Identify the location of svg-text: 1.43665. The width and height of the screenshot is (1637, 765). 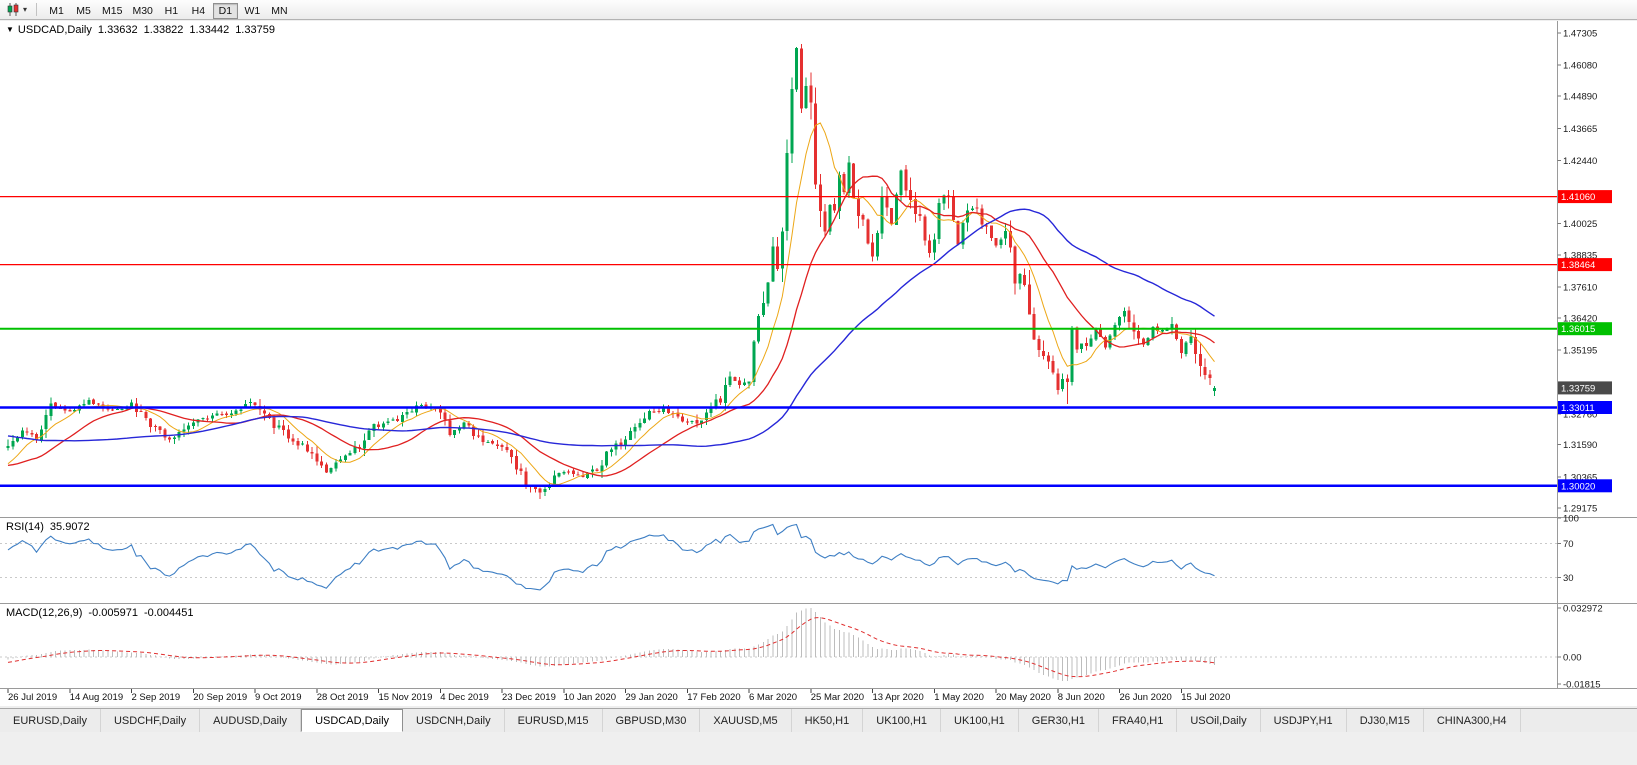
(1580, 129).